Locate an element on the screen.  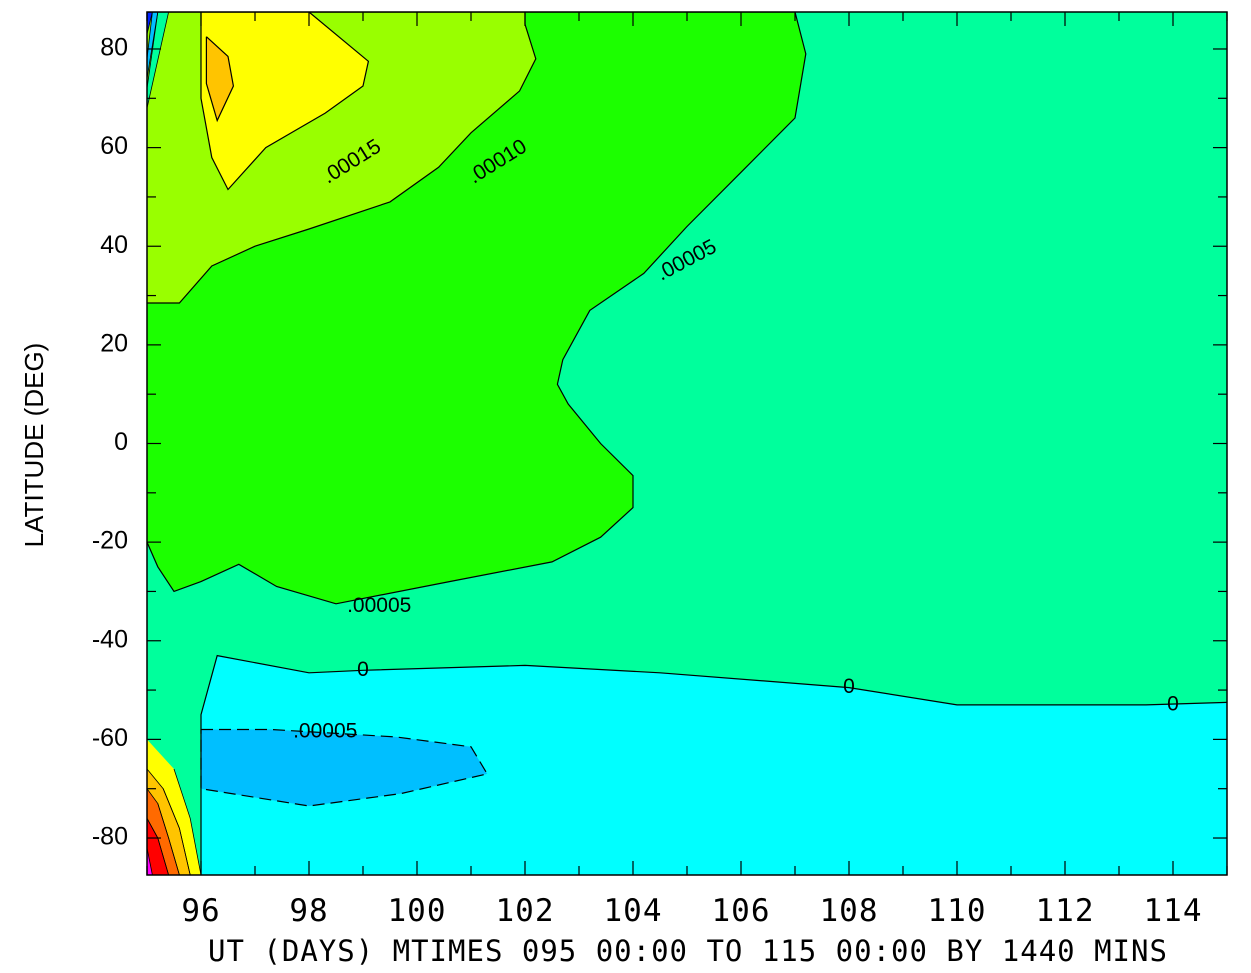
x-tick-label: 110 is located at coordinates (957, 911).